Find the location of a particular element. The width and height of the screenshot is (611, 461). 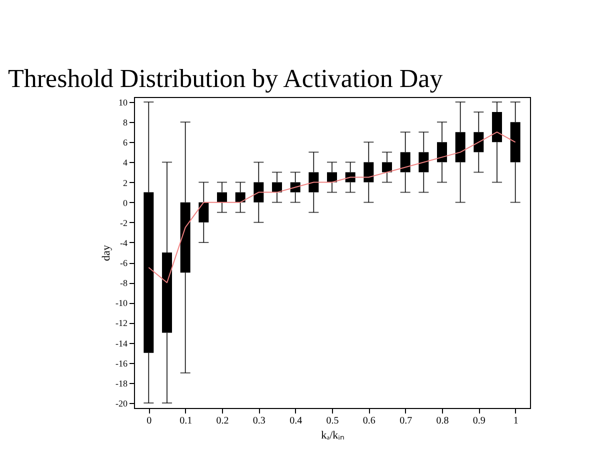

y-tick-label: -8 is located at coordinates (124, 283).